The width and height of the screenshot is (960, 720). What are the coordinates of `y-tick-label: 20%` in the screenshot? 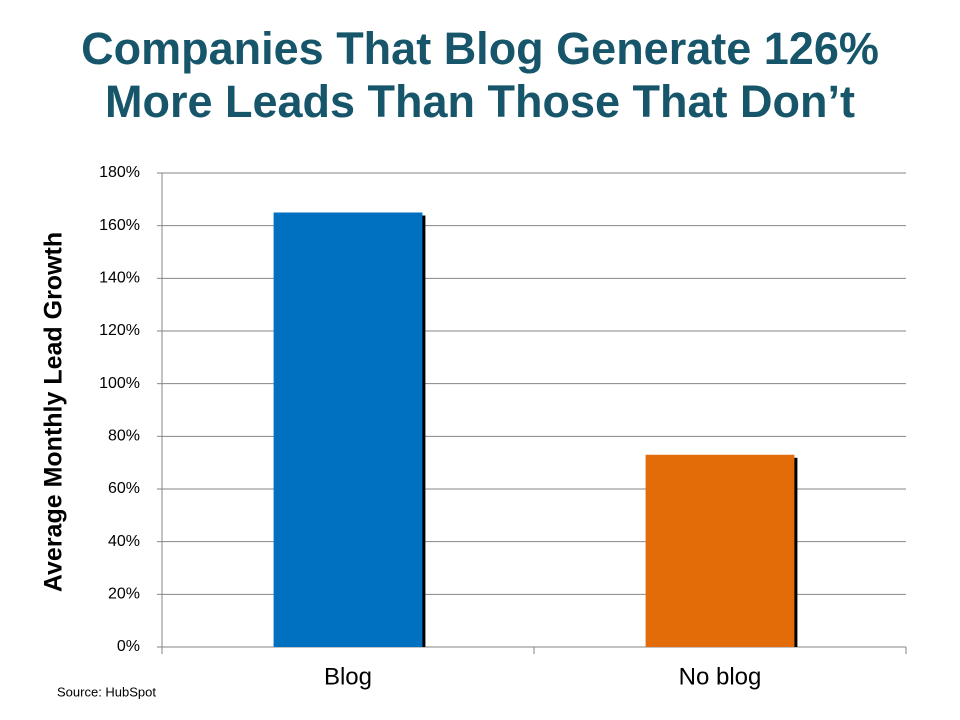 It's located at (124, 594).